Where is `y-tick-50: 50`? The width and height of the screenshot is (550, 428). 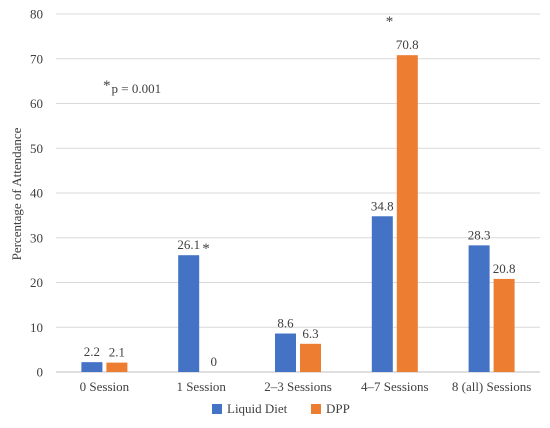
y-tick-50: 50 is located at coordinates (36, 148).